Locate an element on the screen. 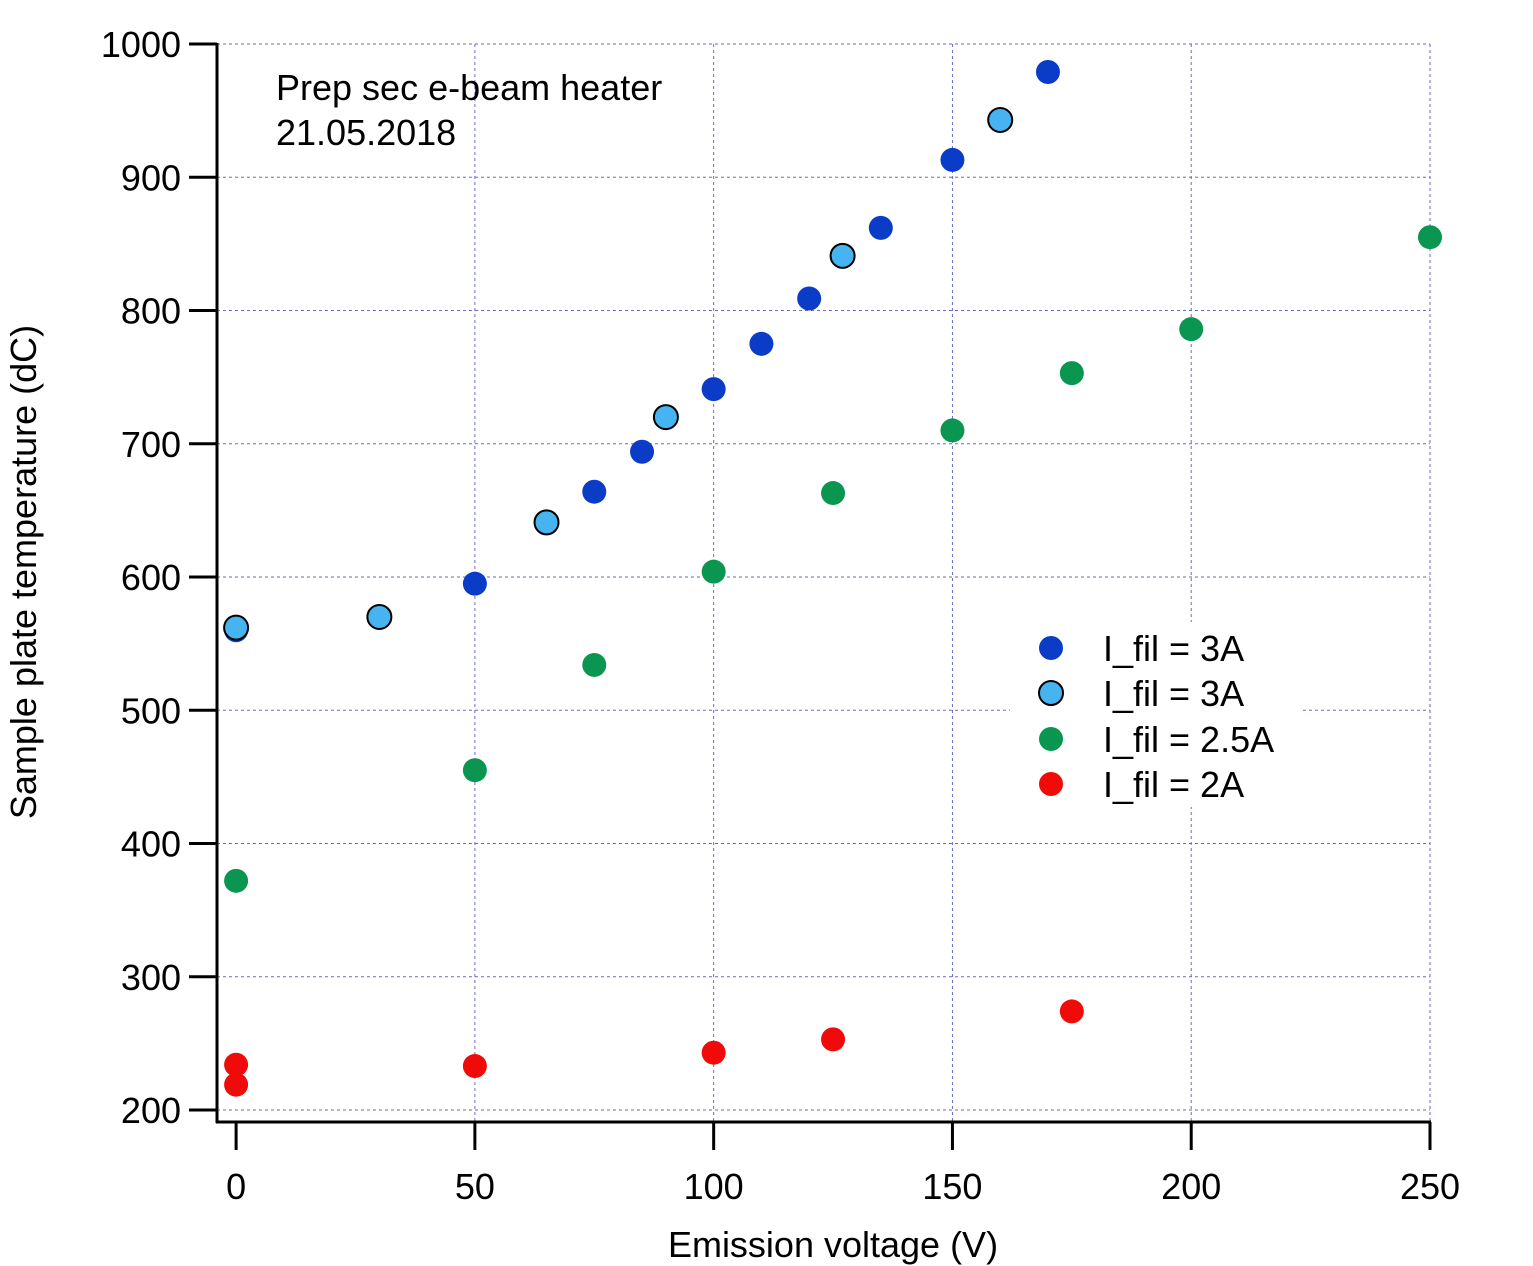 The image size is (1533, 1266). y-tick-label: 1000 is located at coordinates (141, 44).